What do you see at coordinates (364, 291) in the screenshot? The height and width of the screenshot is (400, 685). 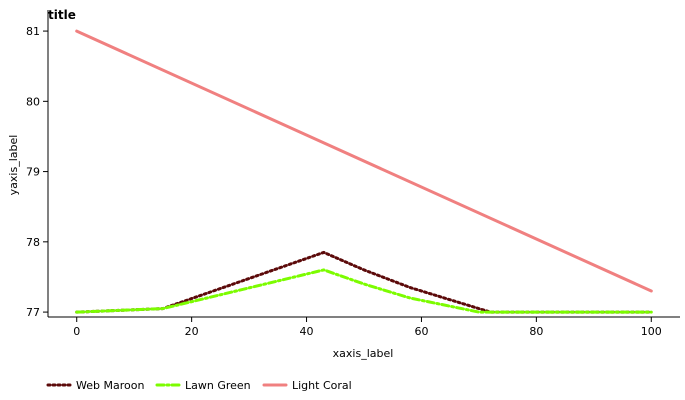 I see `series-line-lawn-green` at bounding box center [364, 291].